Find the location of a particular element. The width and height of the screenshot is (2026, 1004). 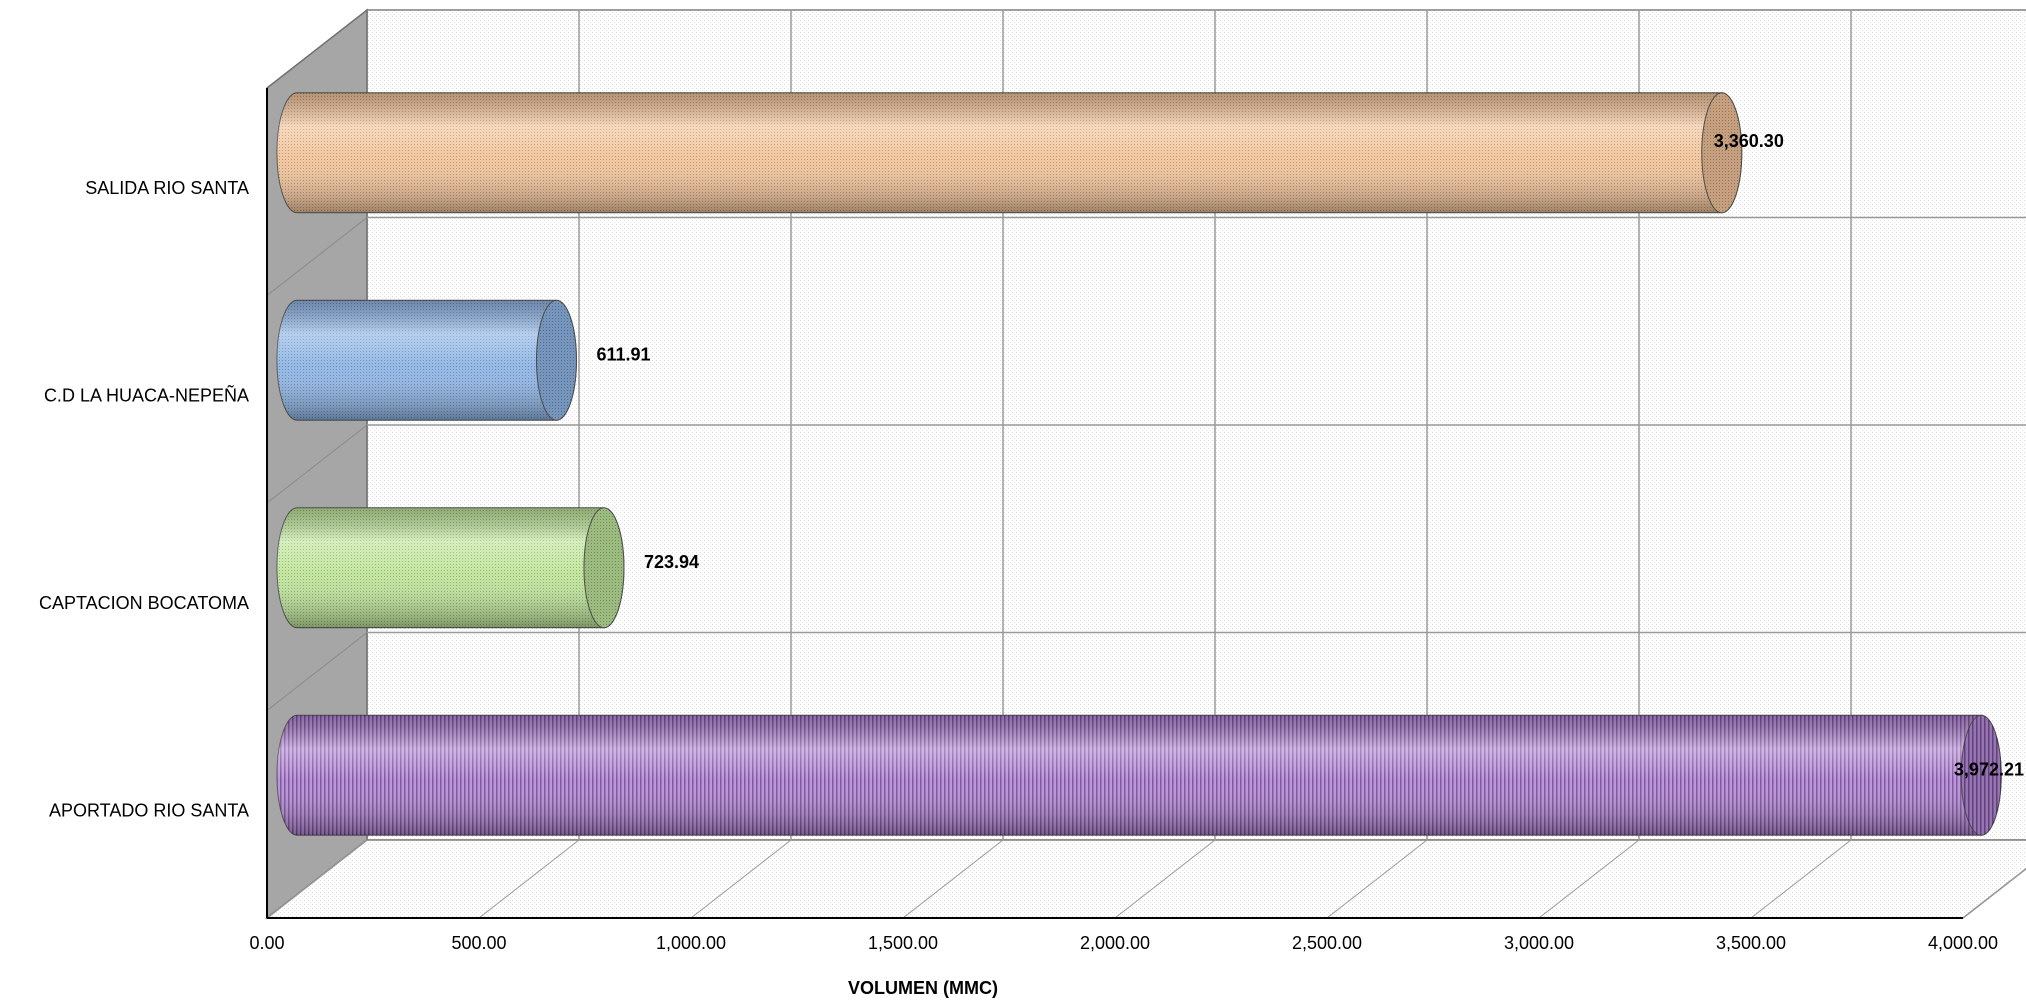

category-label: C.D LA HUACA-NEPEÑA is located at coordinates (146, 394).